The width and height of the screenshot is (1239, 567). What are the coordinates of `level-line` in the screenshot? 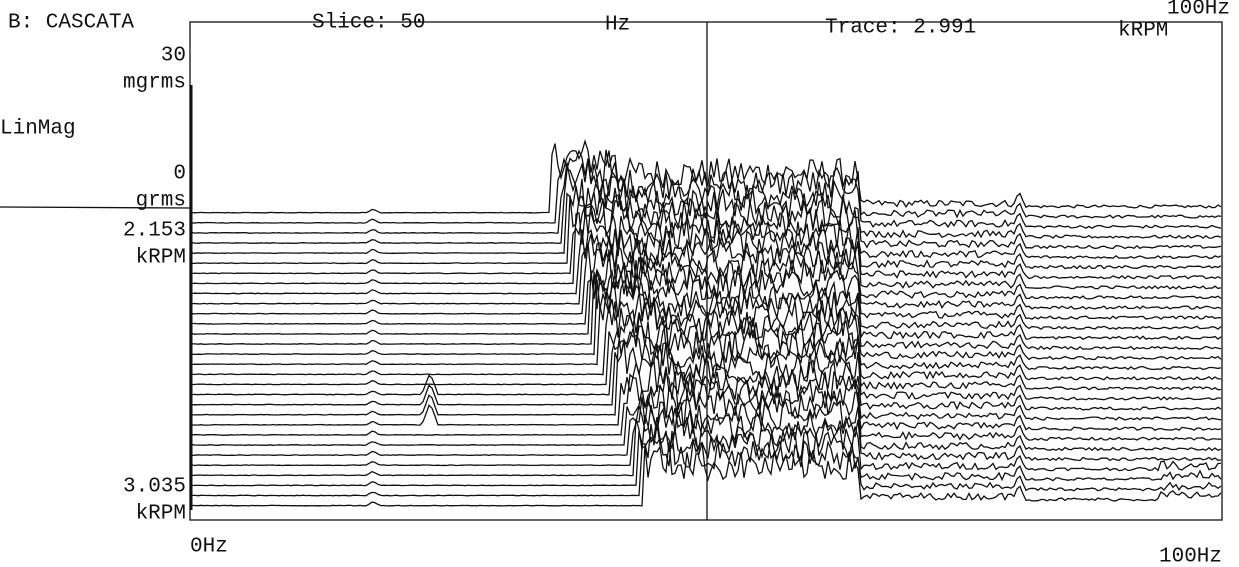 It's located at (95, 207).